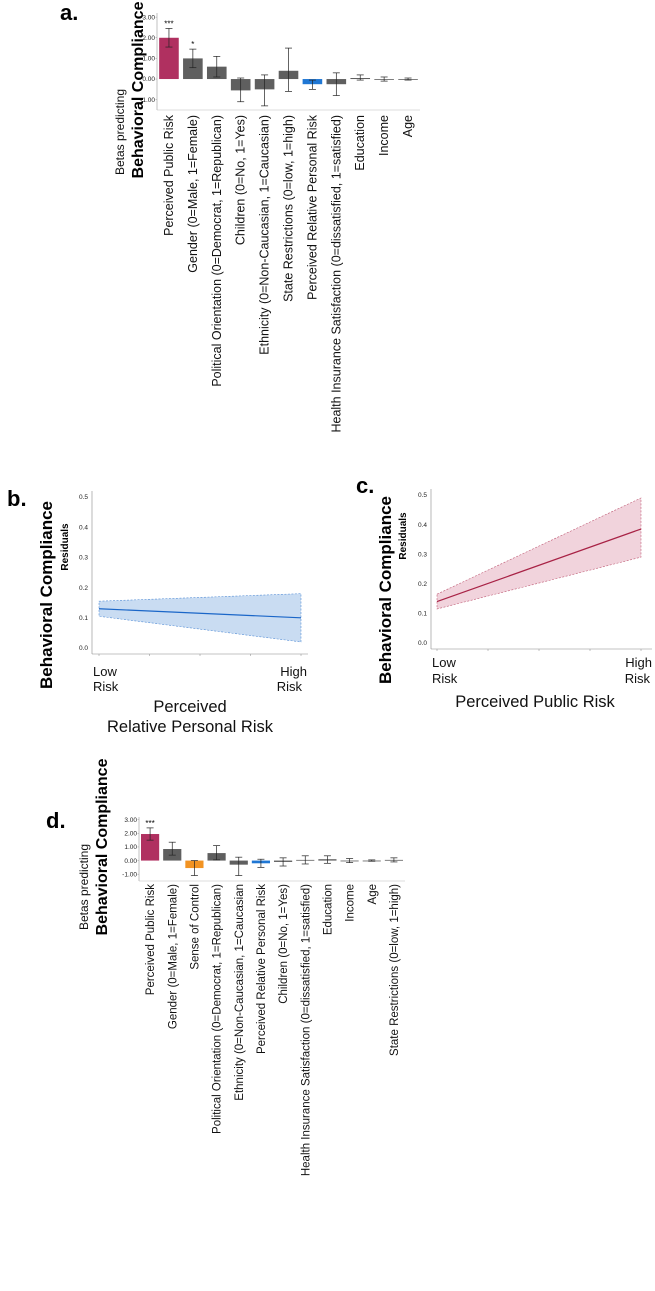 This screenshot has width=655, height=1291. I want to click on panel-a-category-label: Children (0=No, 1=Yes), so click(241, 180).